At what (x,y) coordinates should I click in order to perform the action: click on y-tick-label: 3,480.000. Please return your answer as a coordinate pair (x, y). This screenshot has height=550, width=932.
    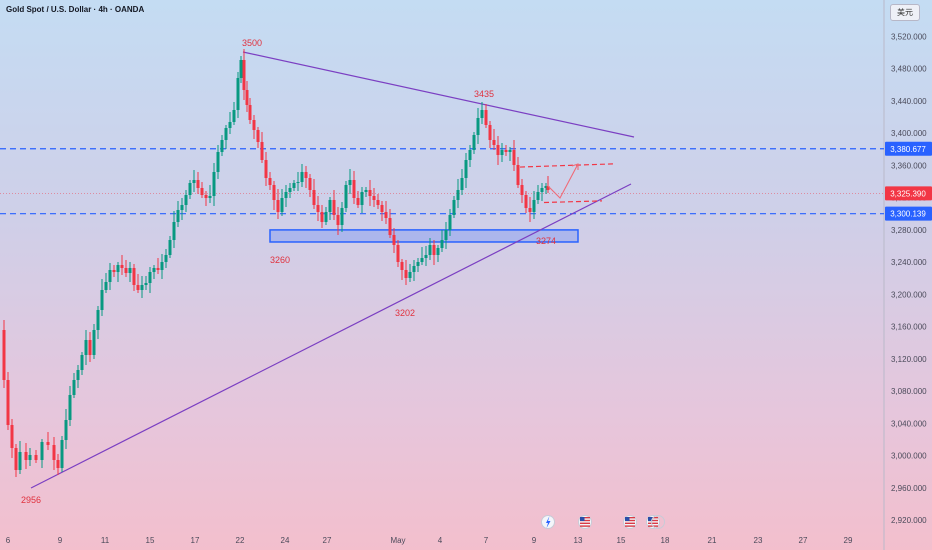
    Looking at the image, I should click on (909, 69).